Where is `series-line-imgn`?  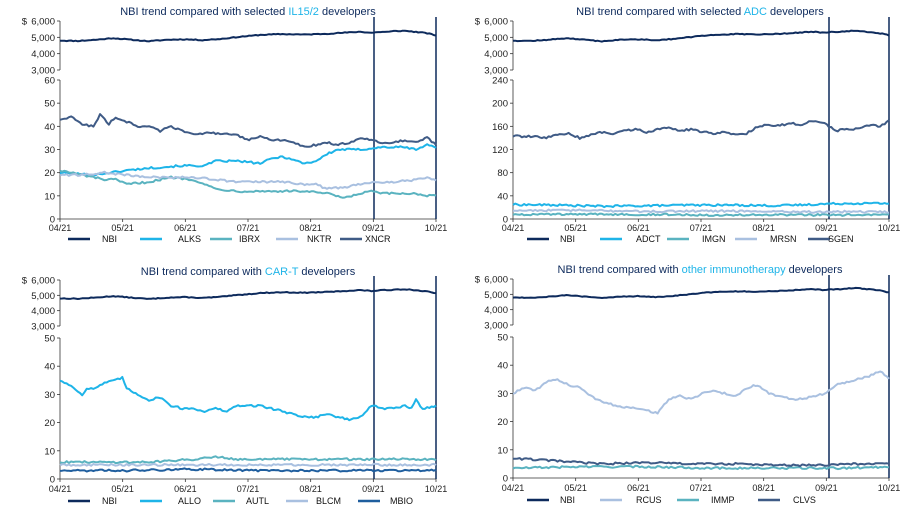 series-line-imgn is located at coordinates (701, 214).